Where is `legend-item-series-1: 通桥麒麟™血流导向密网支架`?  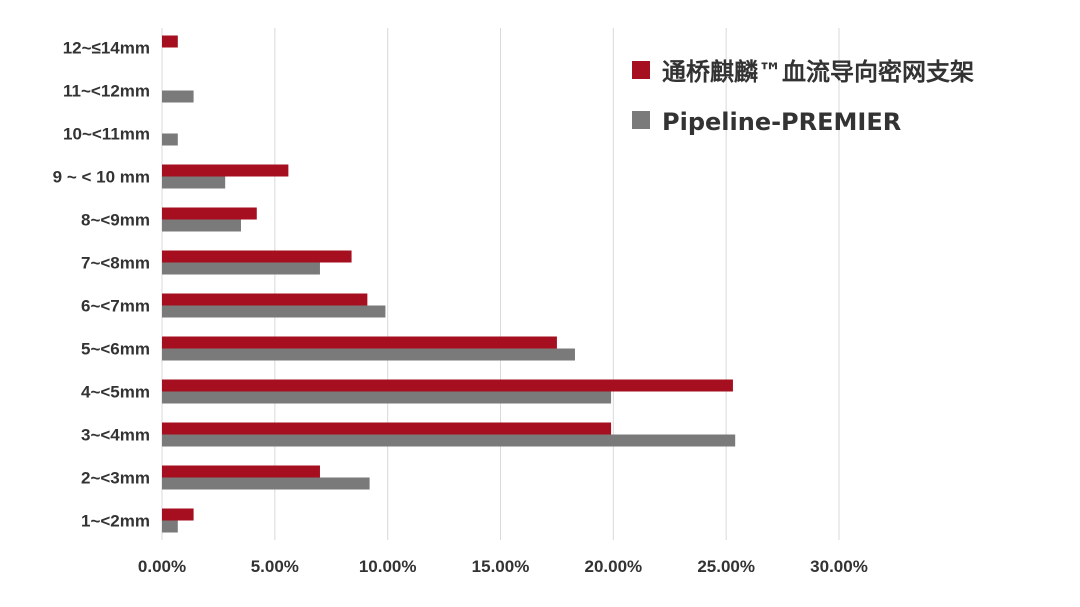 legend-item-series-1: 通桥麒麟™血流导向密网支架 is located at coordinates (803, 72).